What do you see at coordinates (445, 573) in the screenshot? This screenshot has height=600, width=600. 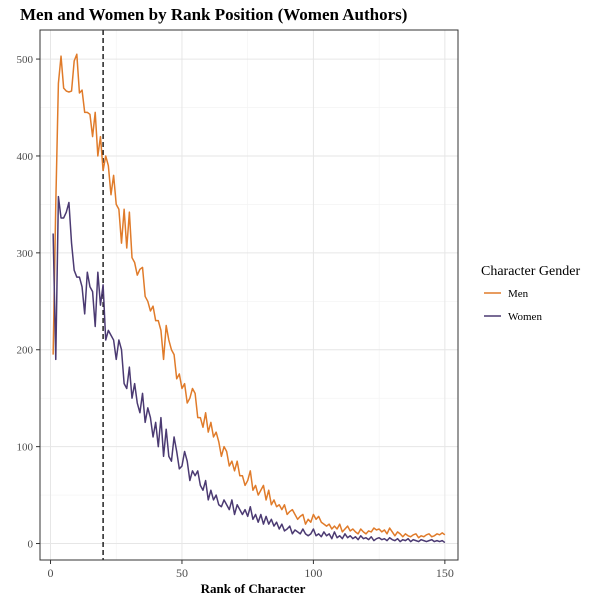 I see `x-tick-label: 150` at bounding box center [445, 573].